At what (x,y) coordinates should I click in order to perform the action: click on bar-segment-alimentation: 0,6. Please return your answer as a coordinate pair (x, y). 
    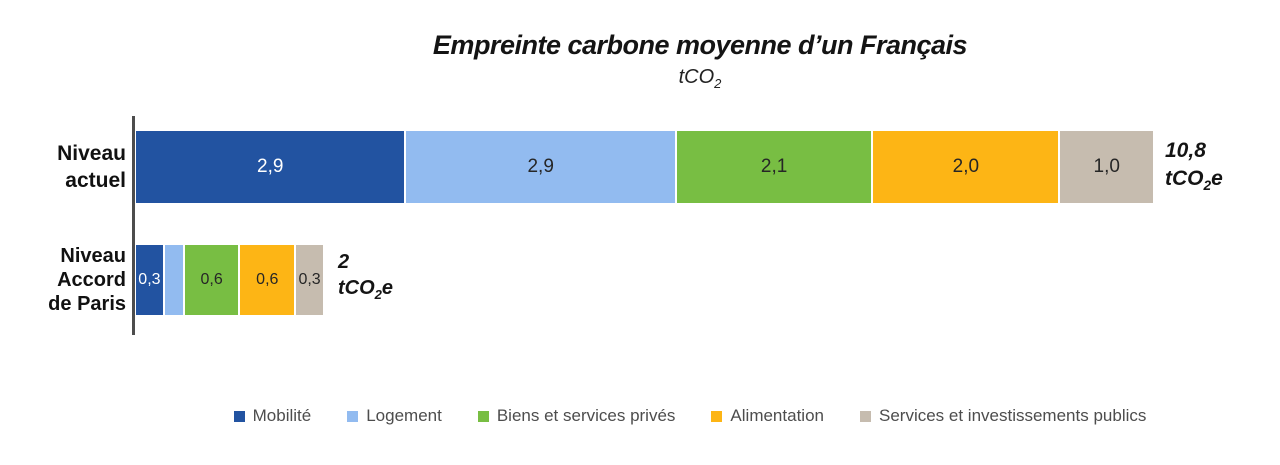
    Looking at the image, I should click on (267, 280).